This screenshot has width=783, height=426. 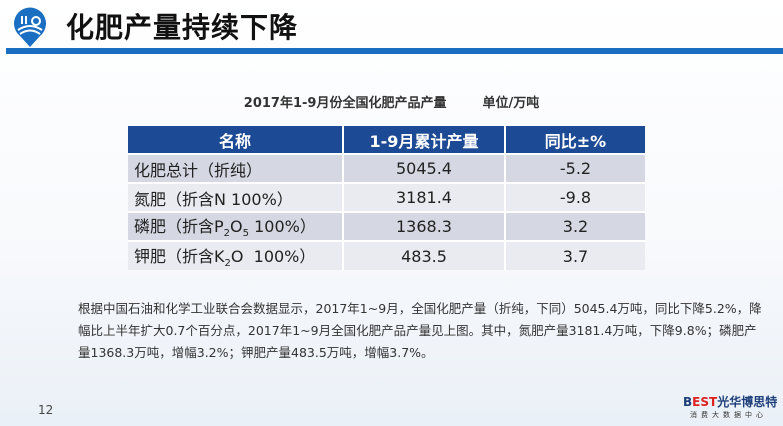 I want to click on name-part: 100%）, so click(x=282, y=227).